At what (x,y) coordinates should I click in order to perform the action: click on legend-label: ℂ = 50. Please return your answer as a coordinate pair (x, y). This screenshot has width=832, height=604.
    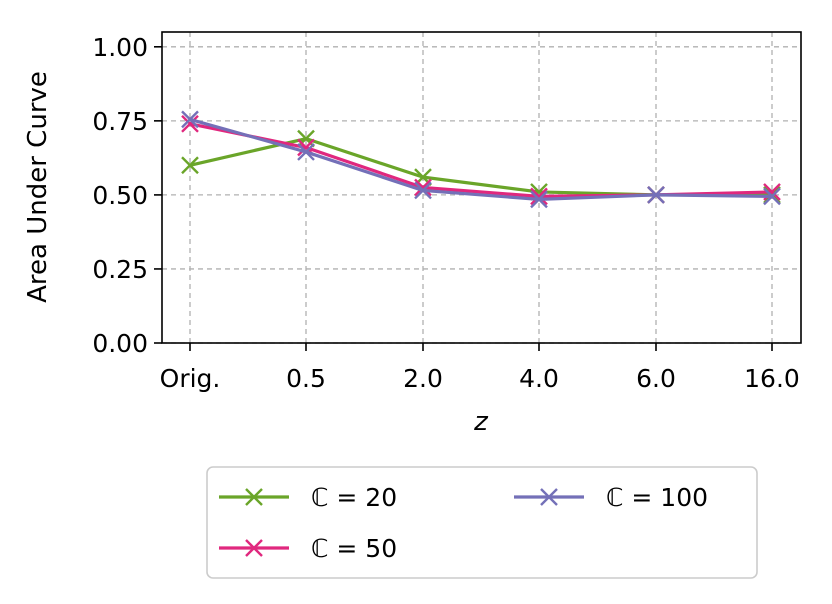
    Looking at the image, I should click on (354, 548).